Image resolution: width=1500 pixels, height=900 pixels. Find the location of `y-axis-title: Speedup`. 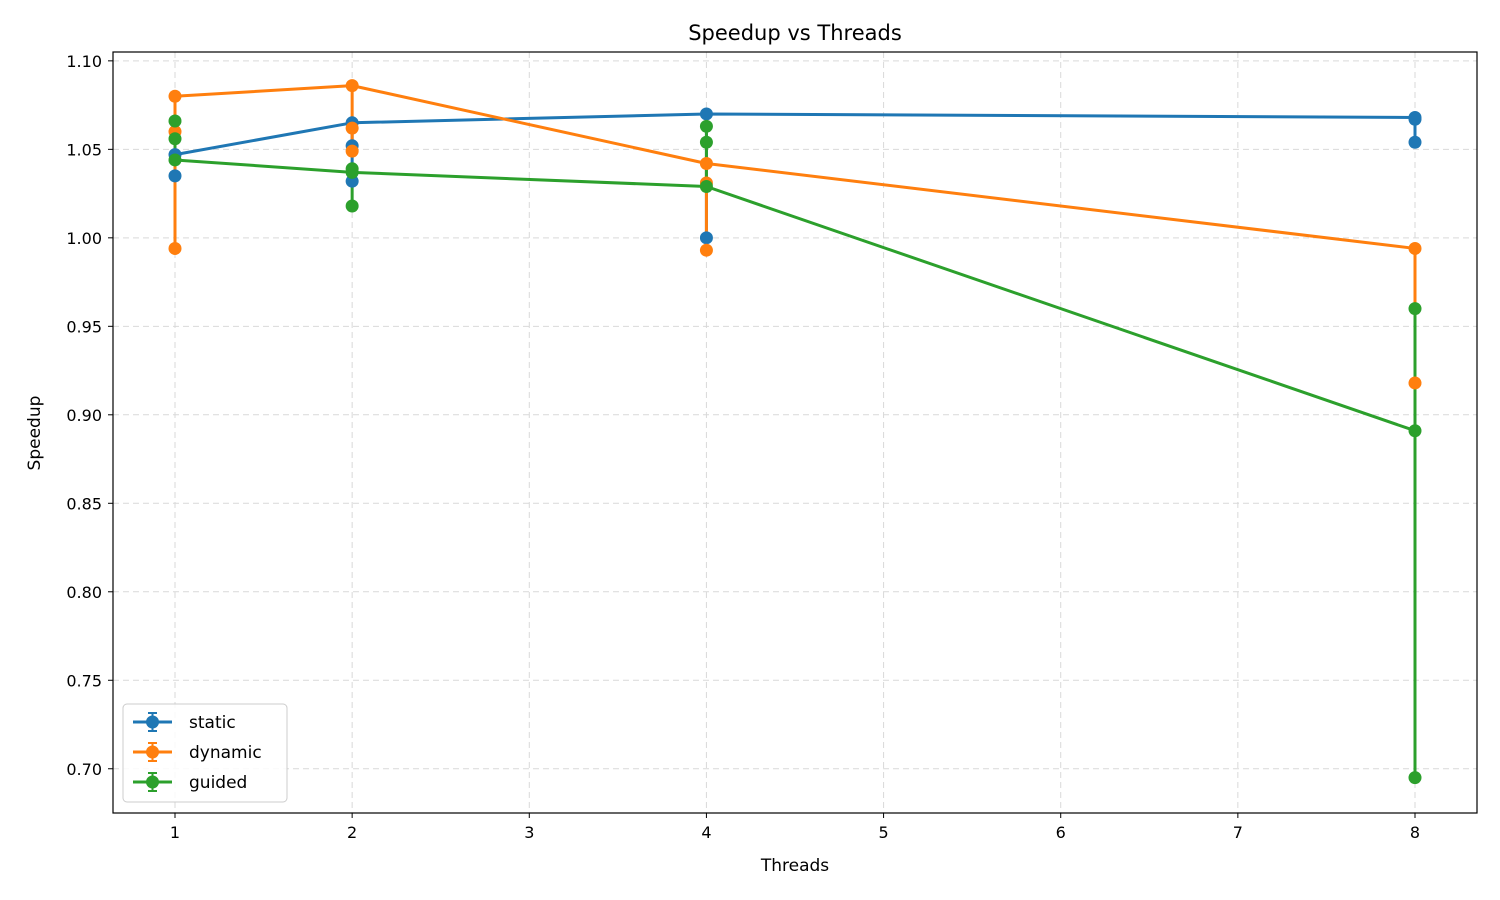

y-axis-title: Speedup is located at coordinates (35, 433).